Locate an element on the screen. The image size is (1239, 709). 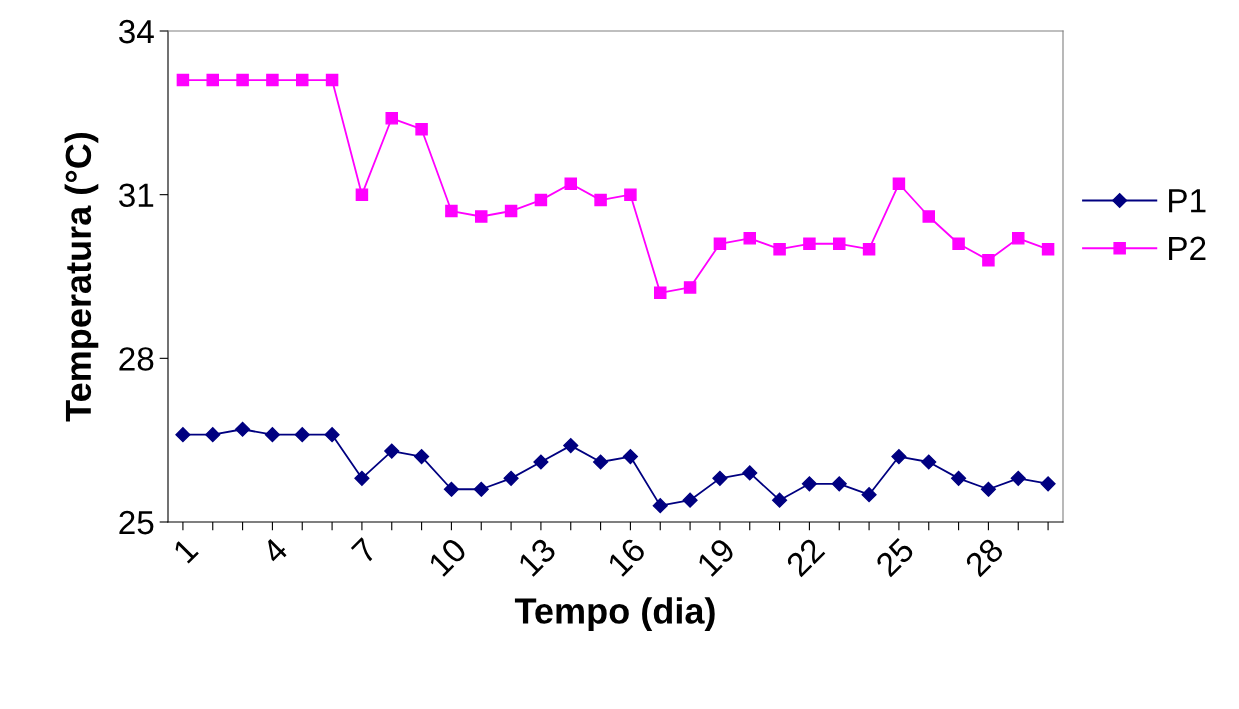
y-tick-label: 31 is located at coordinates (136, 195).